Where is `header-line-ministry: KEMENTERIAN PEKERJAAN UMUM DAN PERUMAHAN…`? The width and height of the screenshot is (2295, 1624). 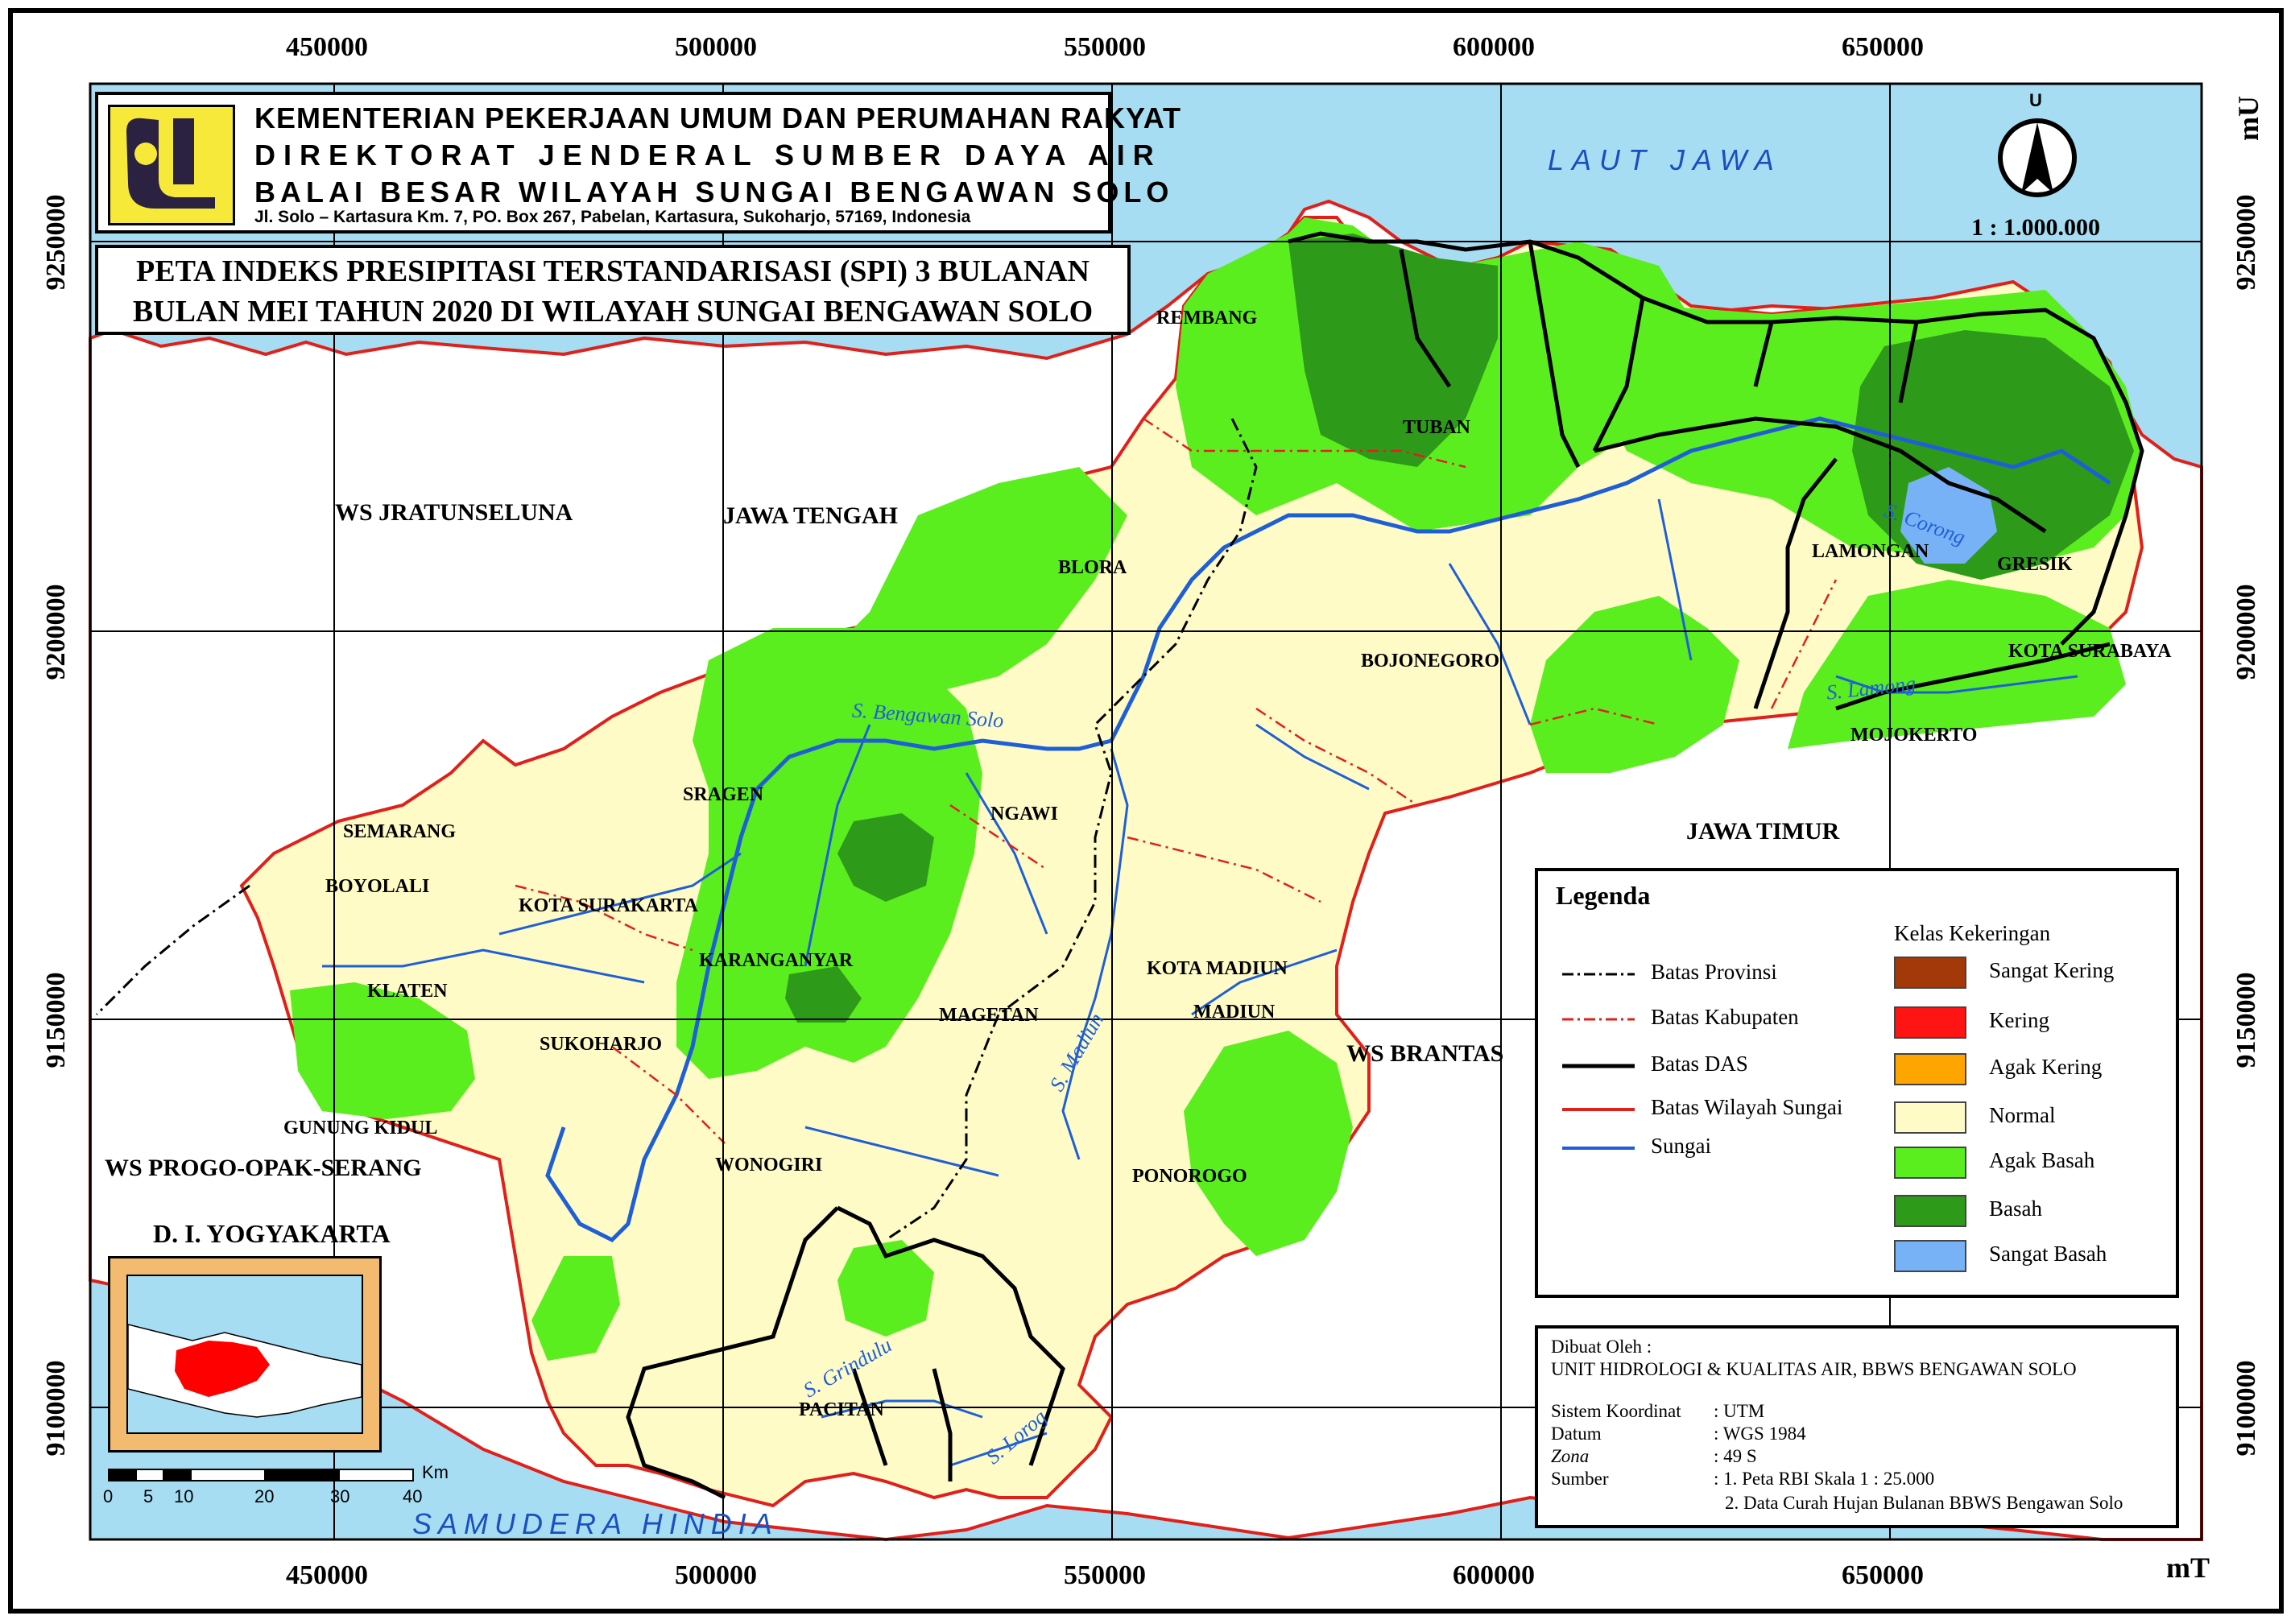 header-line-ministry: KEMENTERIAN PEKERJAAN UMUM DAN PERUMAHAN… is located at coordinates (718, 117).